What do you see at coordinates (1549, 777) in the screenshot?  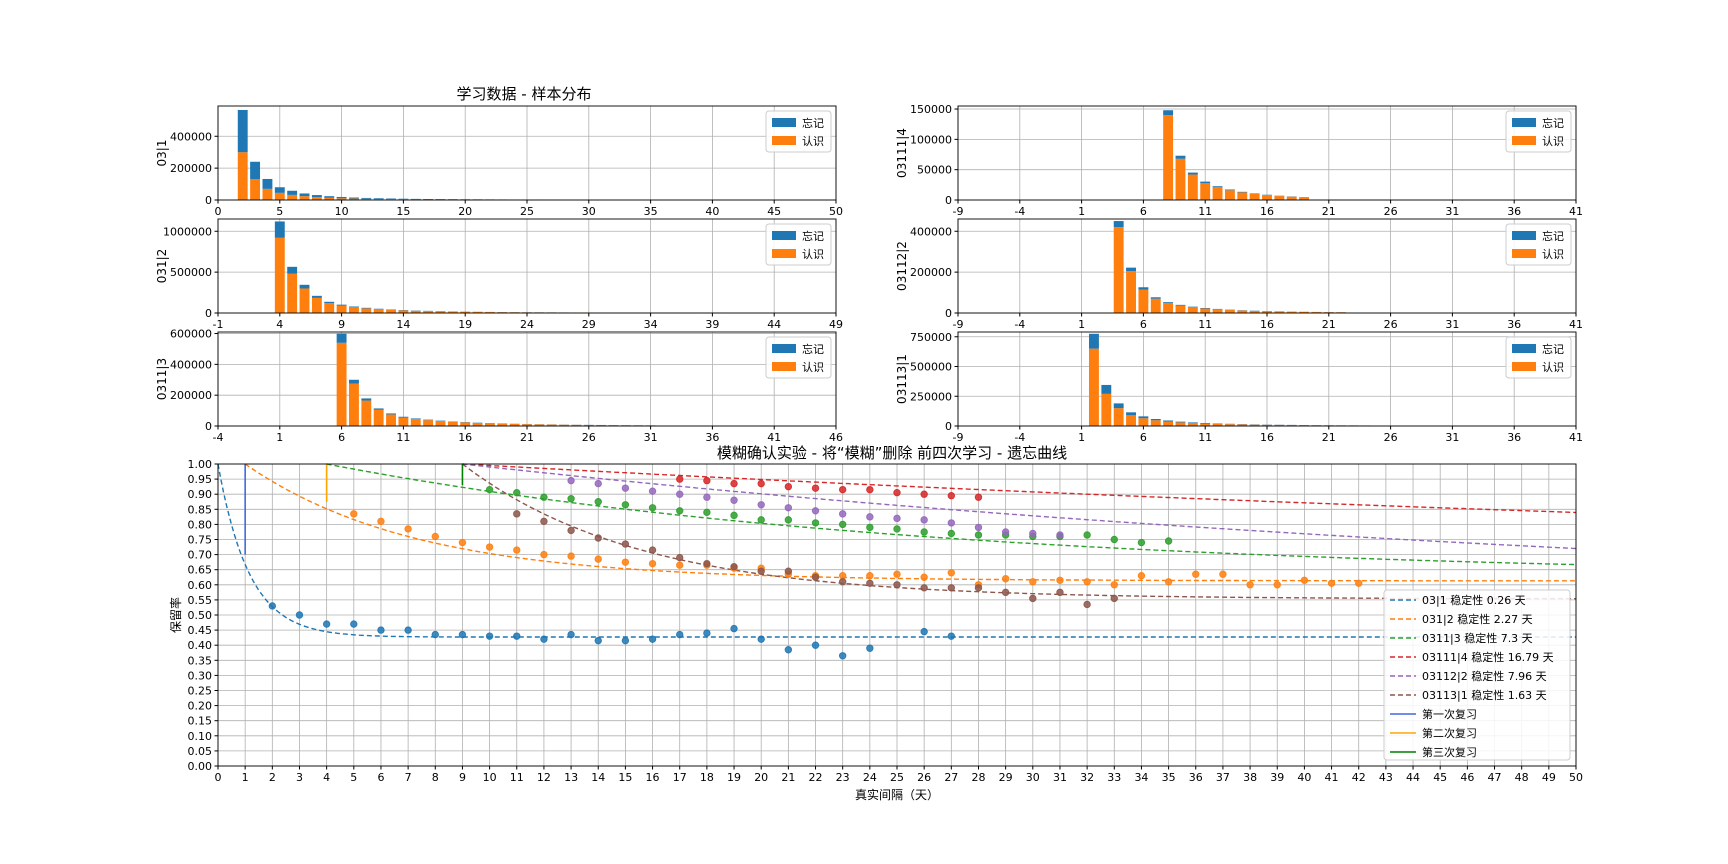 I see `x-tick-label: 49` at bounding box center [1549, 777].